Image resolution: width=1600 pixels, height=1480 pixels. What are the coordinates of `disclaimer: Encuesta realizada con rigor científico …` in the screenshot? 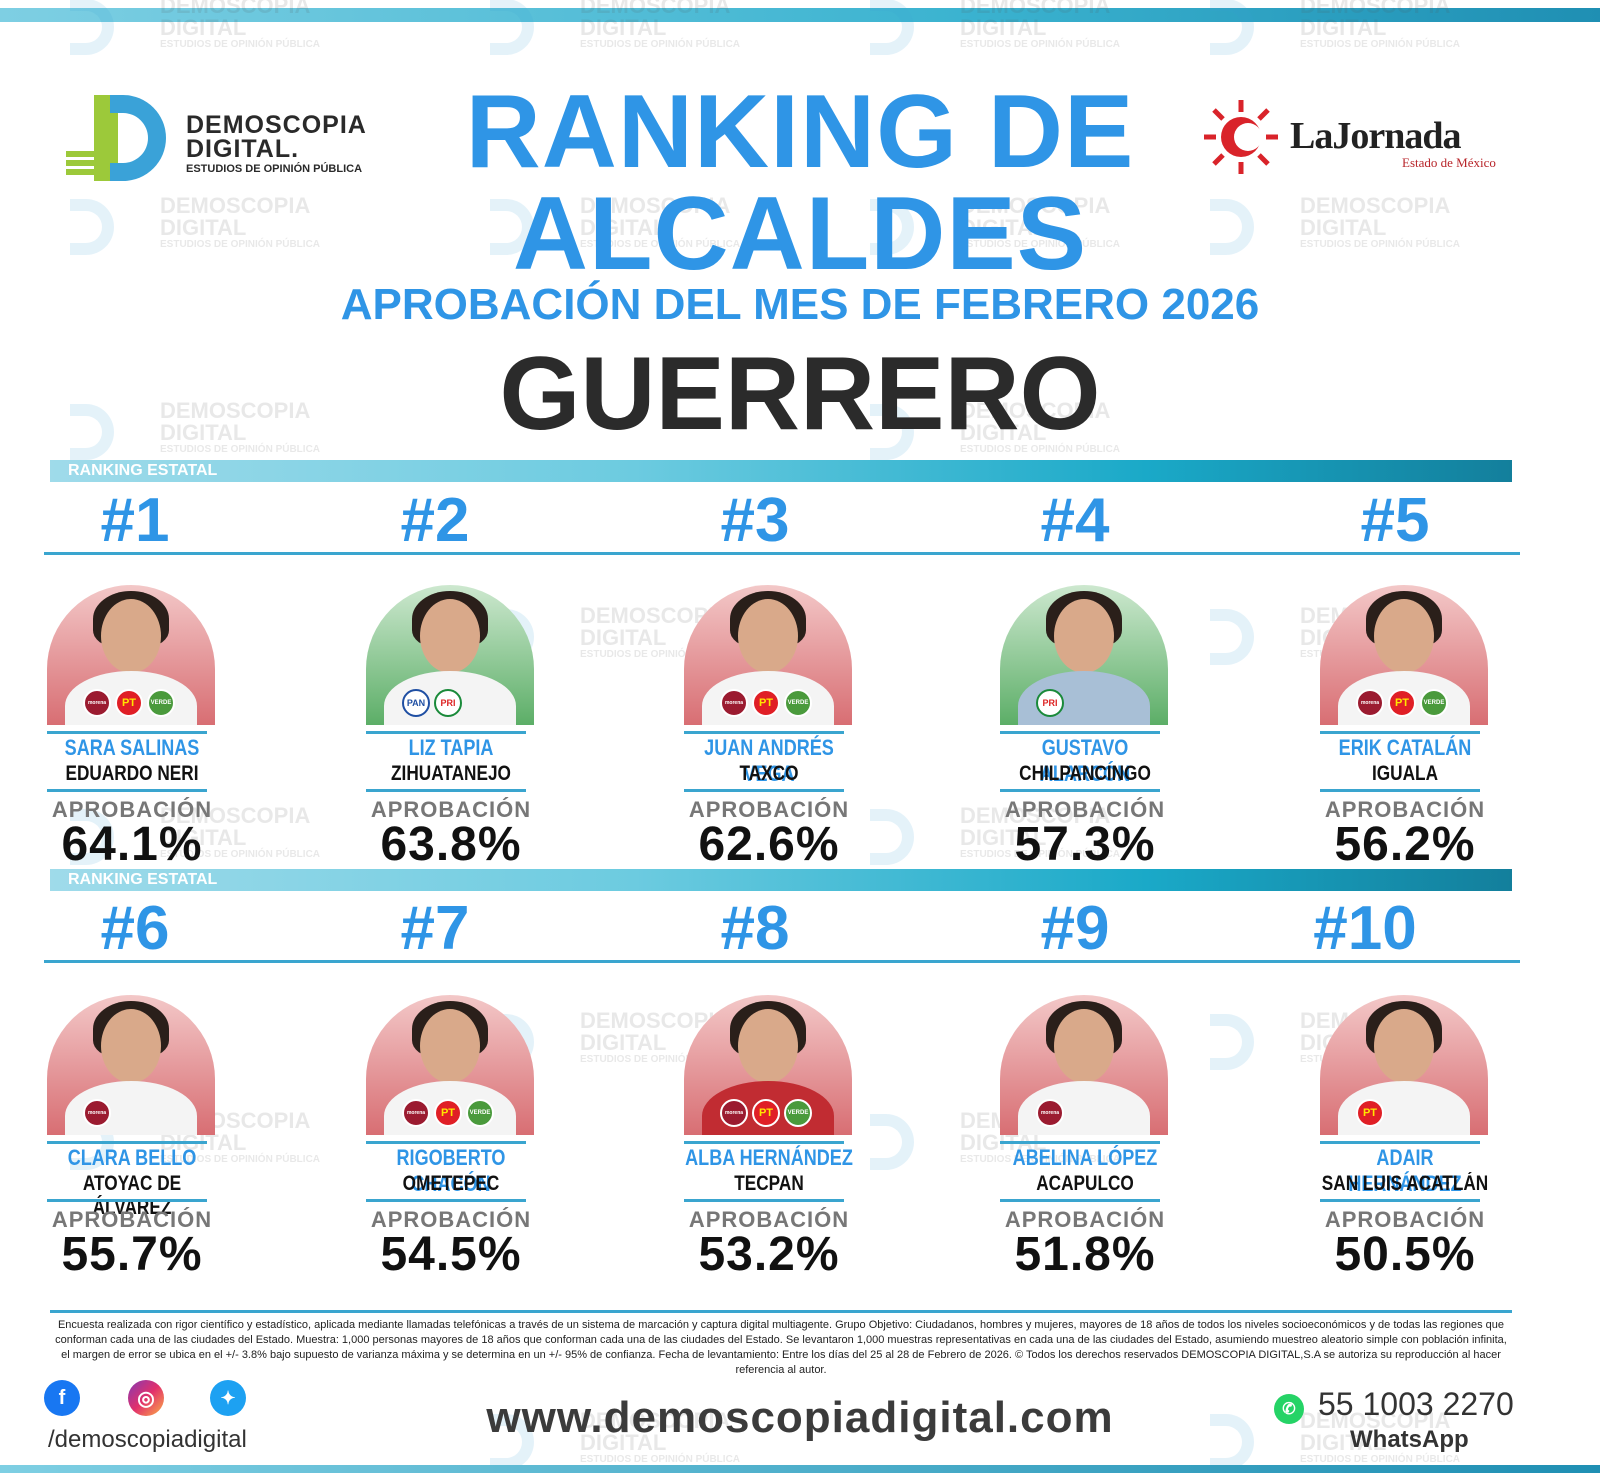 It's located at (781, 1347).